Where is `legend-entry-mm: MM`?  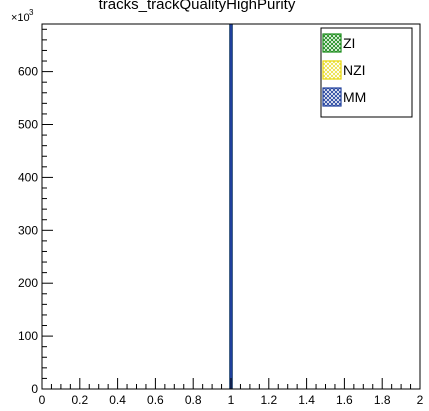
legend-entry-mm: MM is located at coordinates (344, 97).